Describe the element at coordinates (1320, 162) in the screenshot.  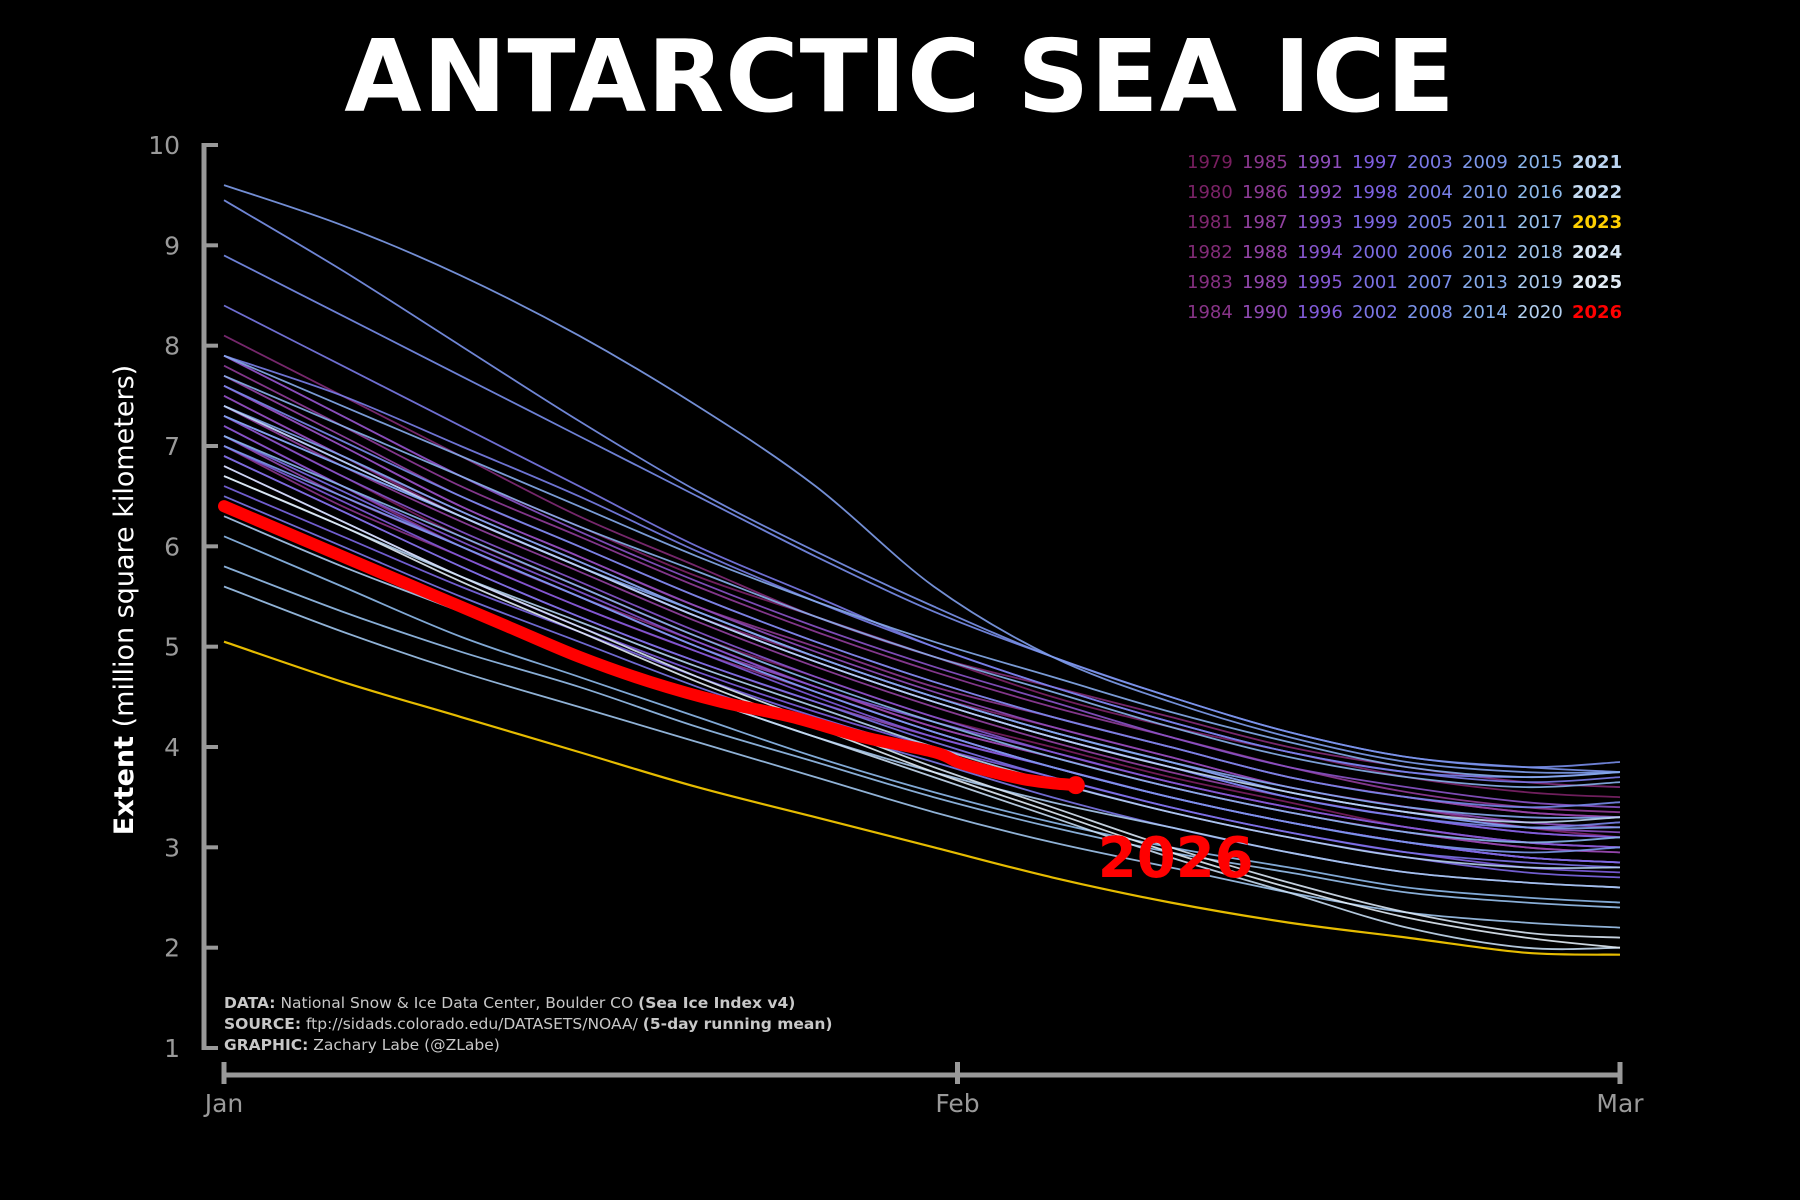
I see `legend-item-1991: 1991` at that location.